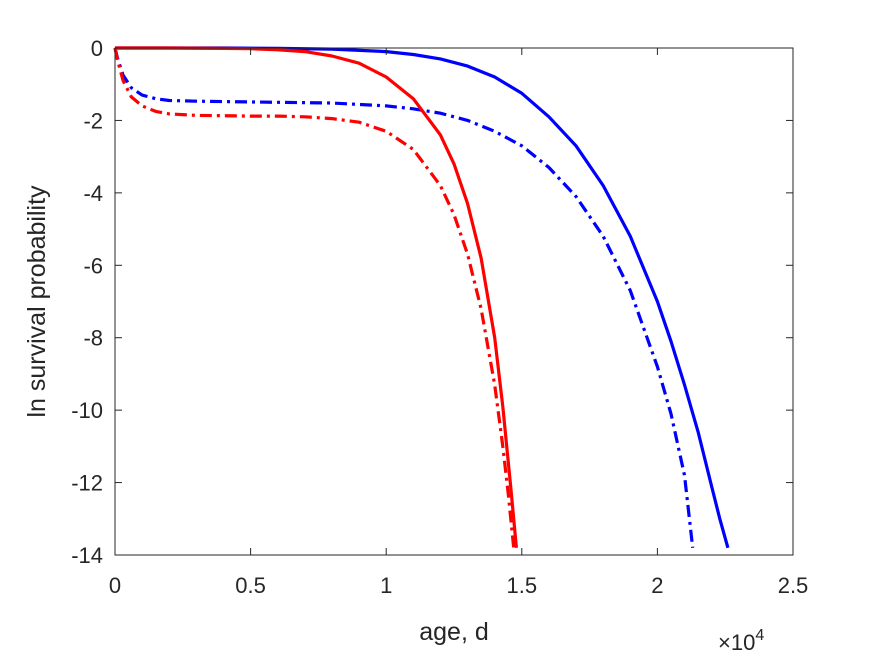 This screenshot has height=661, width=875. Describe the element at coordinates (87, 483) in the screenshot. I see `y-tick-label: -12` at that location.